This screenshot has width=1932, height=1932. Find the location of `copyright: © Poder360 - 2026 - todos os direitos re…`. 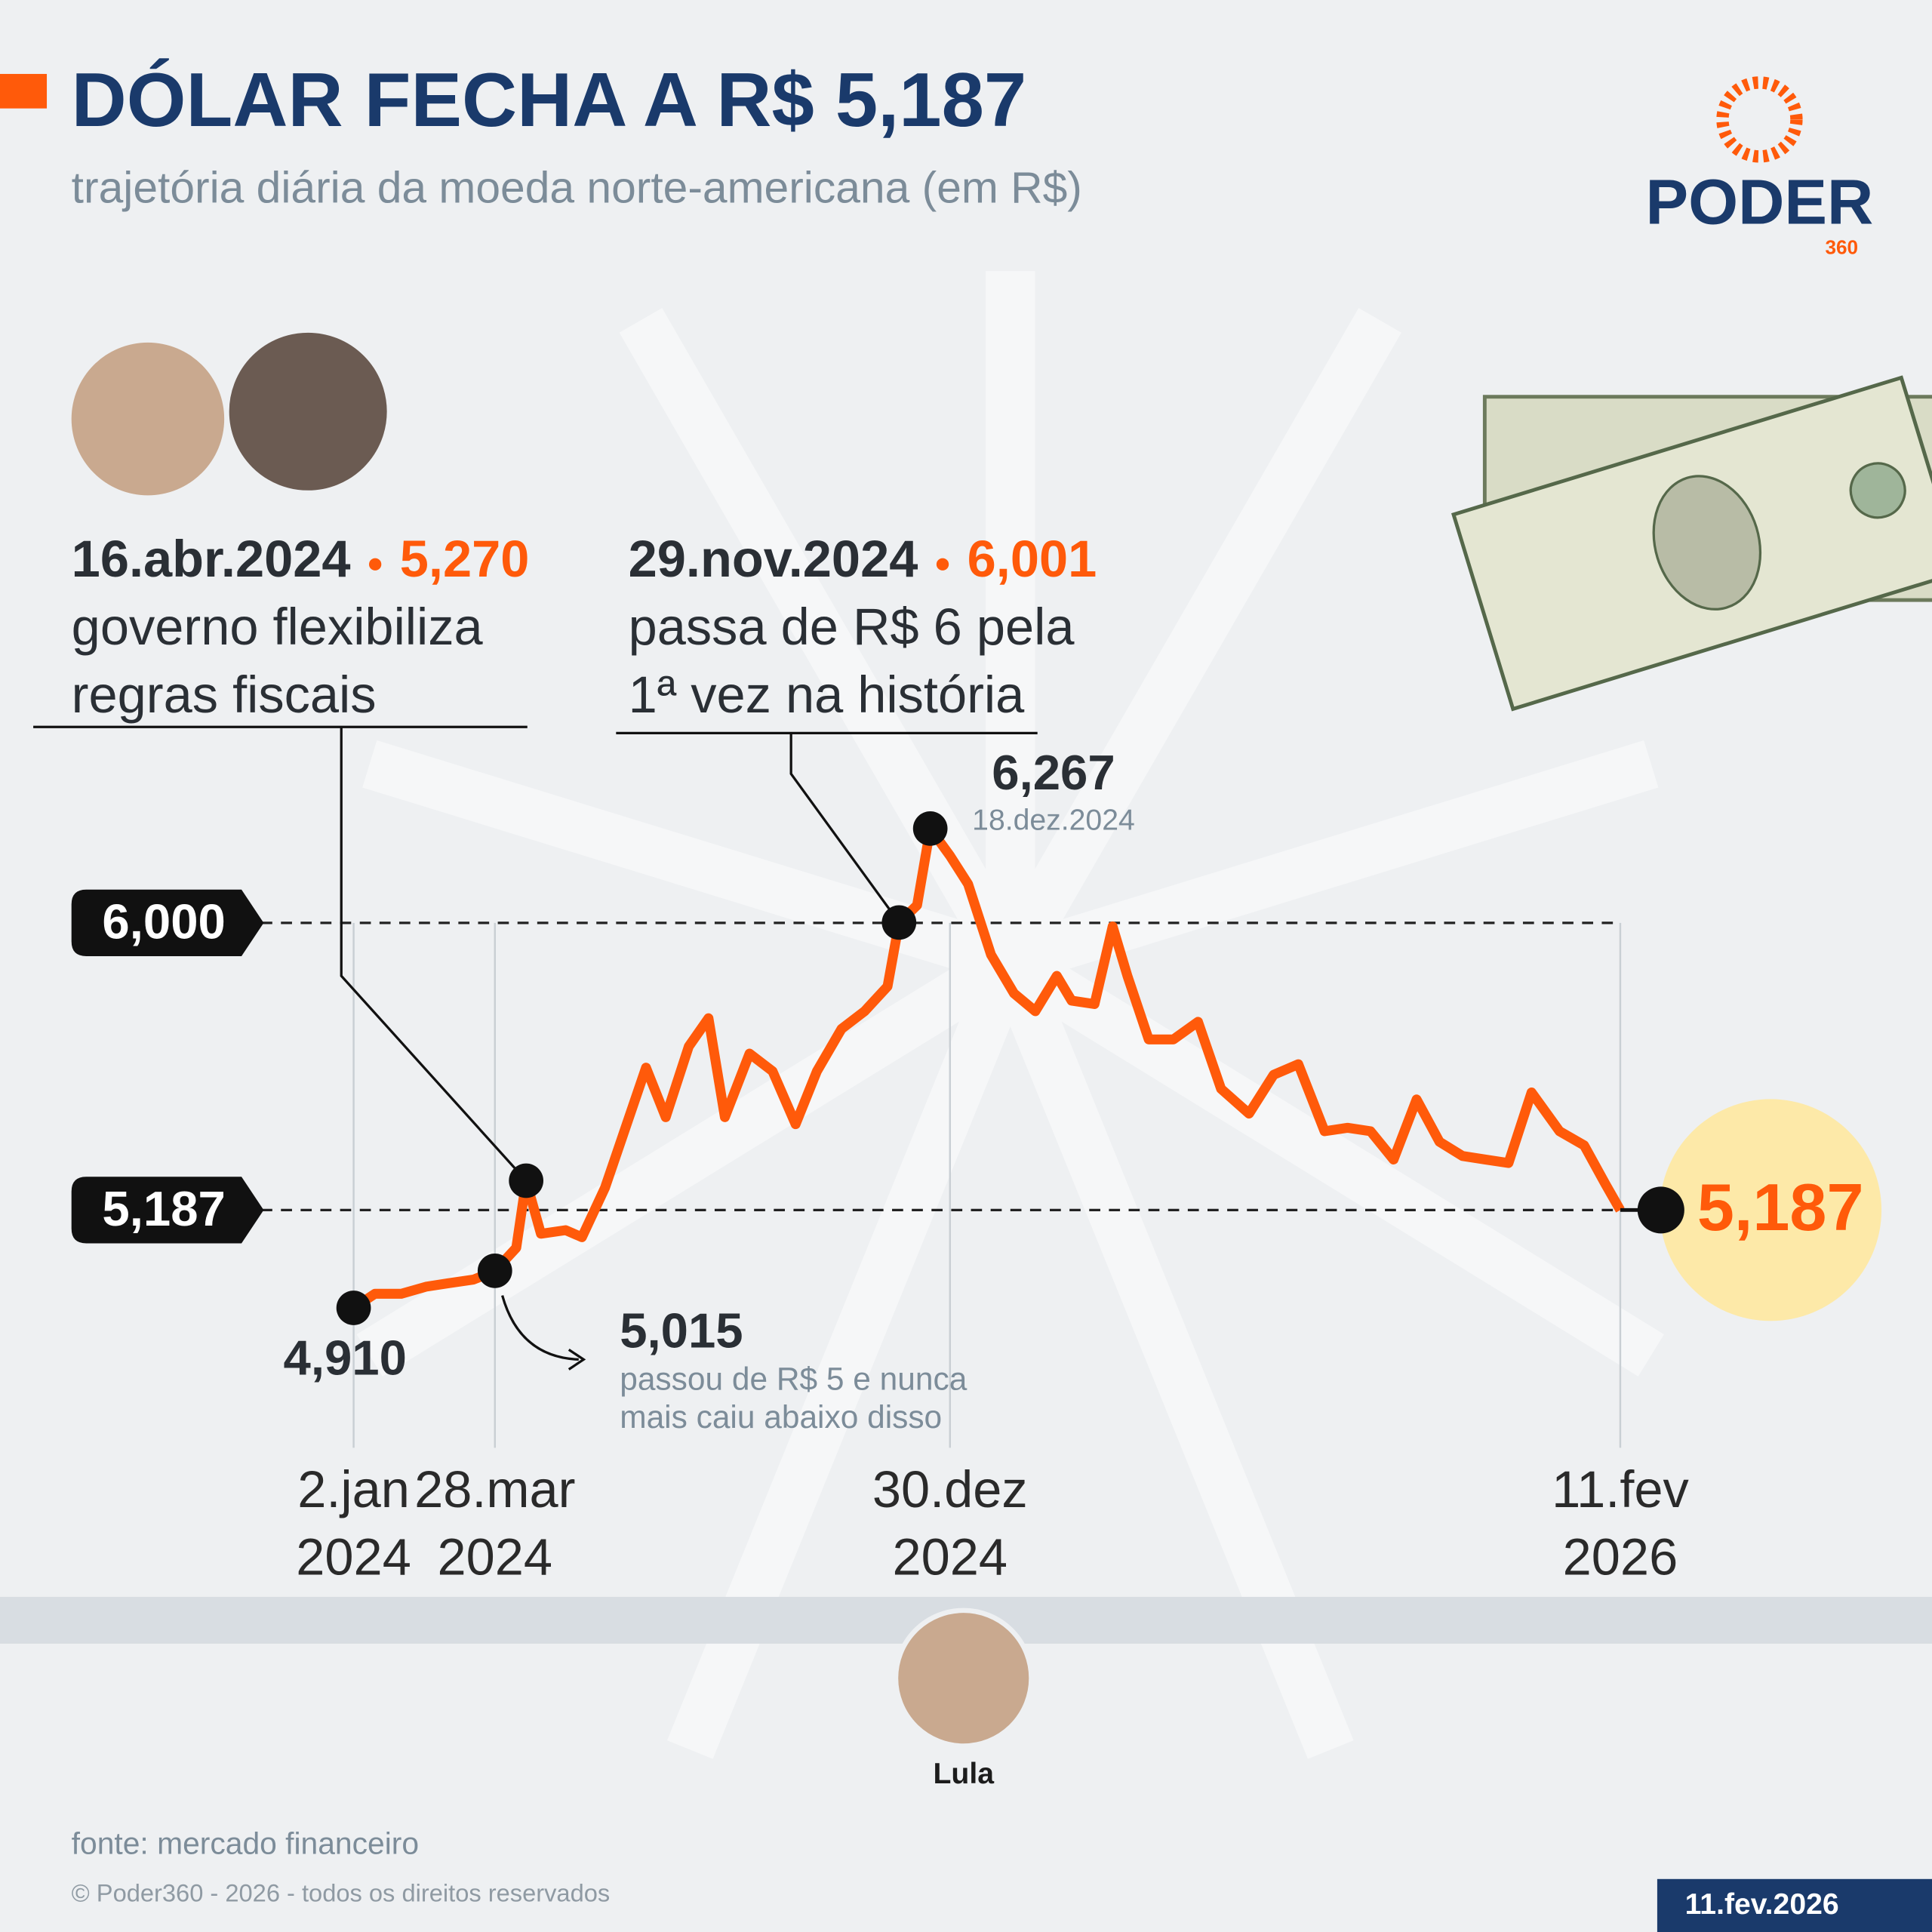

copyright: © Poder360 - 2026 - todos os direitos re… is located at coordinates (341, 1893).